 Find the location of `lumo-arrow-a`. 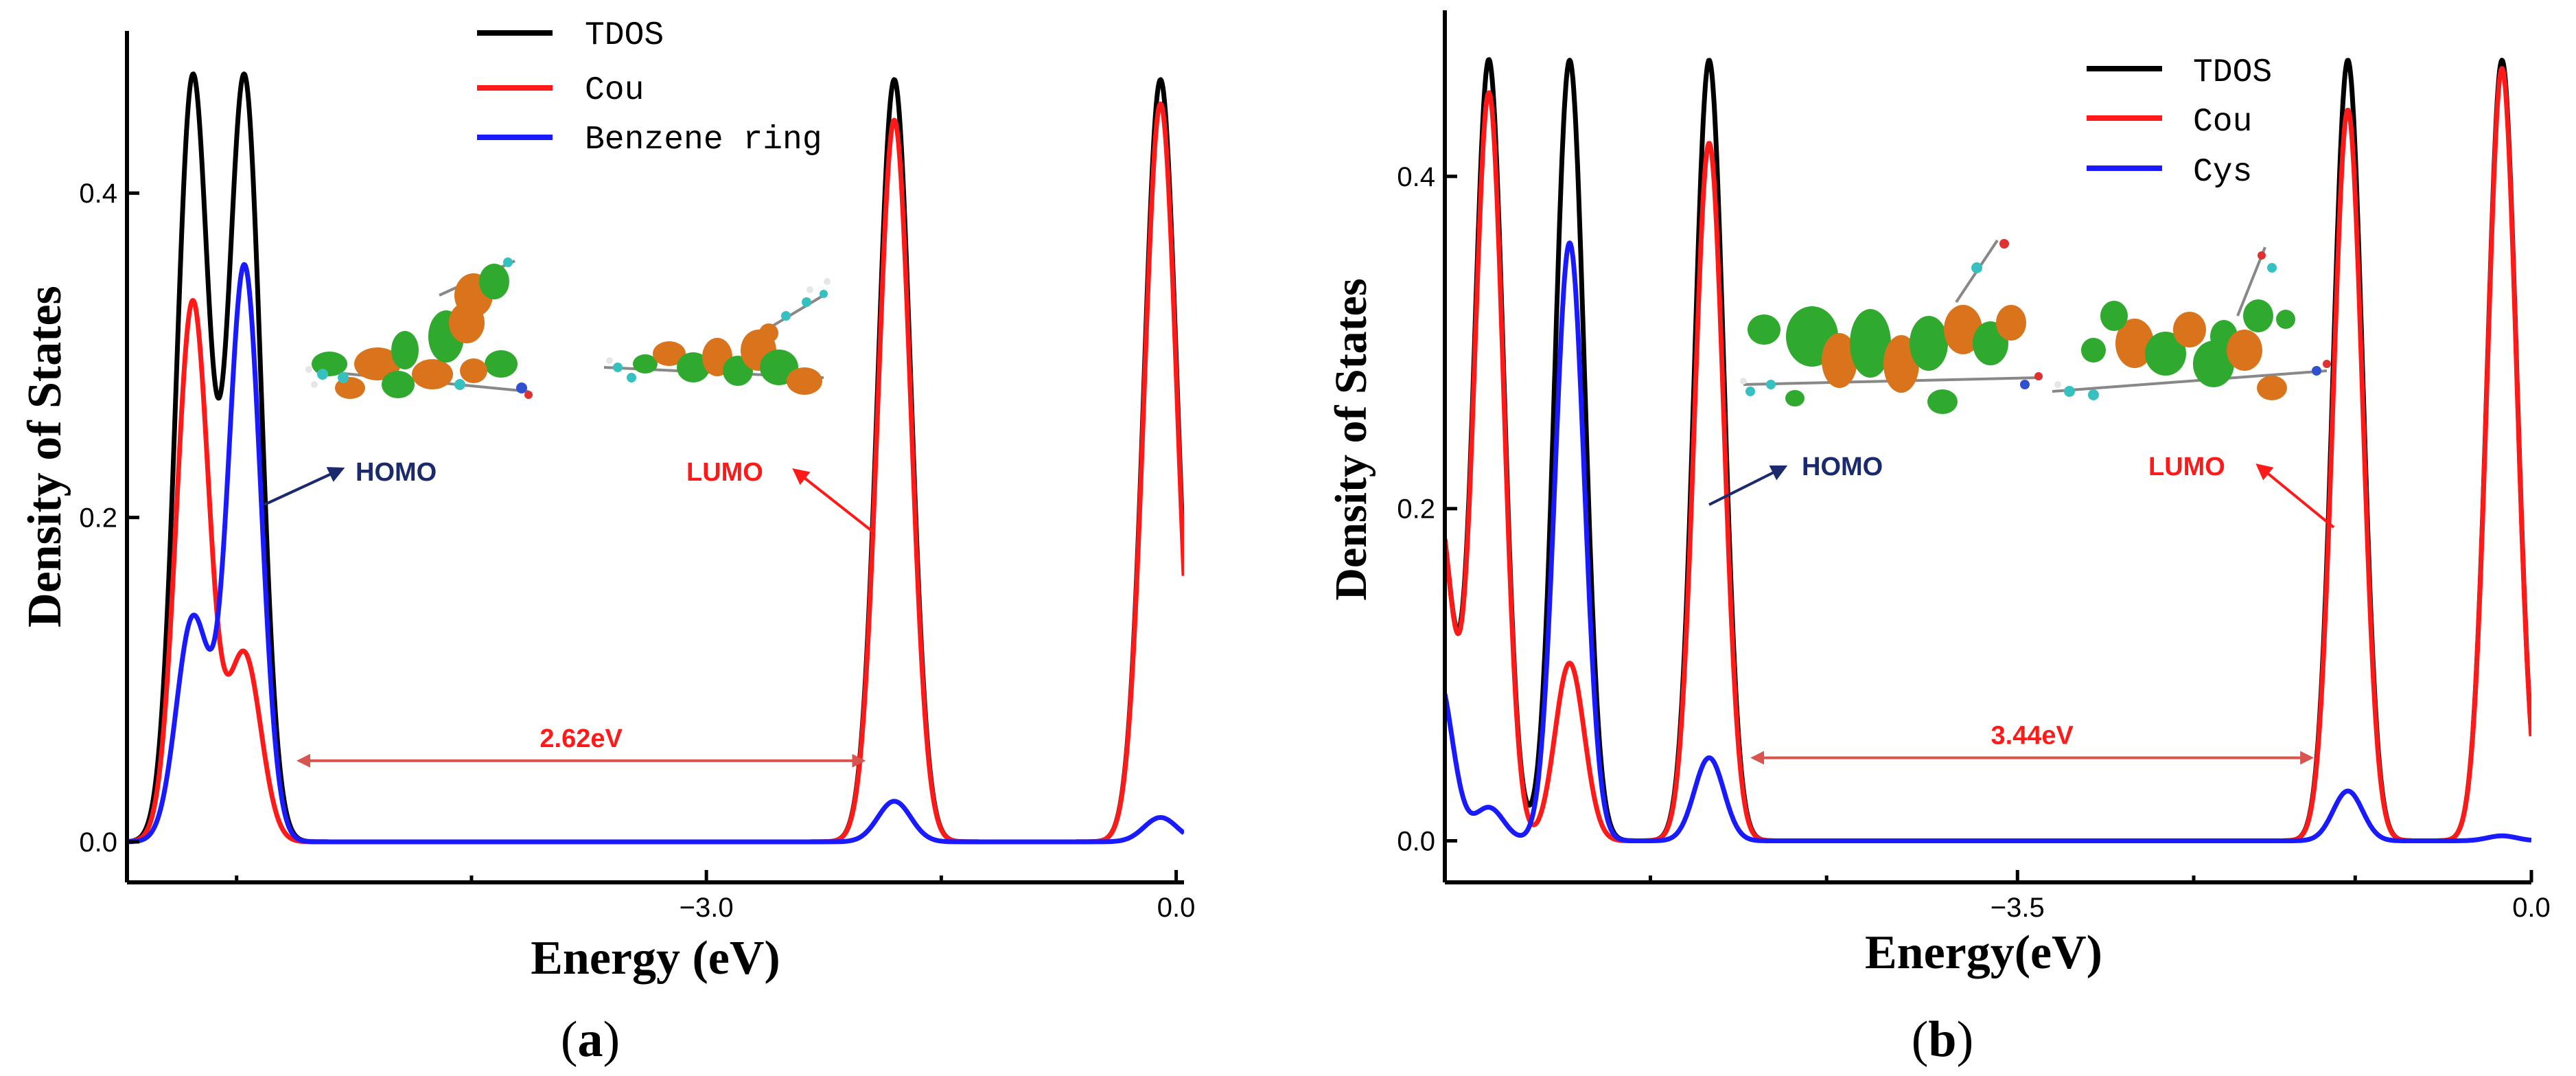

lumo-arrow-a is located at coordinates (832, 500).